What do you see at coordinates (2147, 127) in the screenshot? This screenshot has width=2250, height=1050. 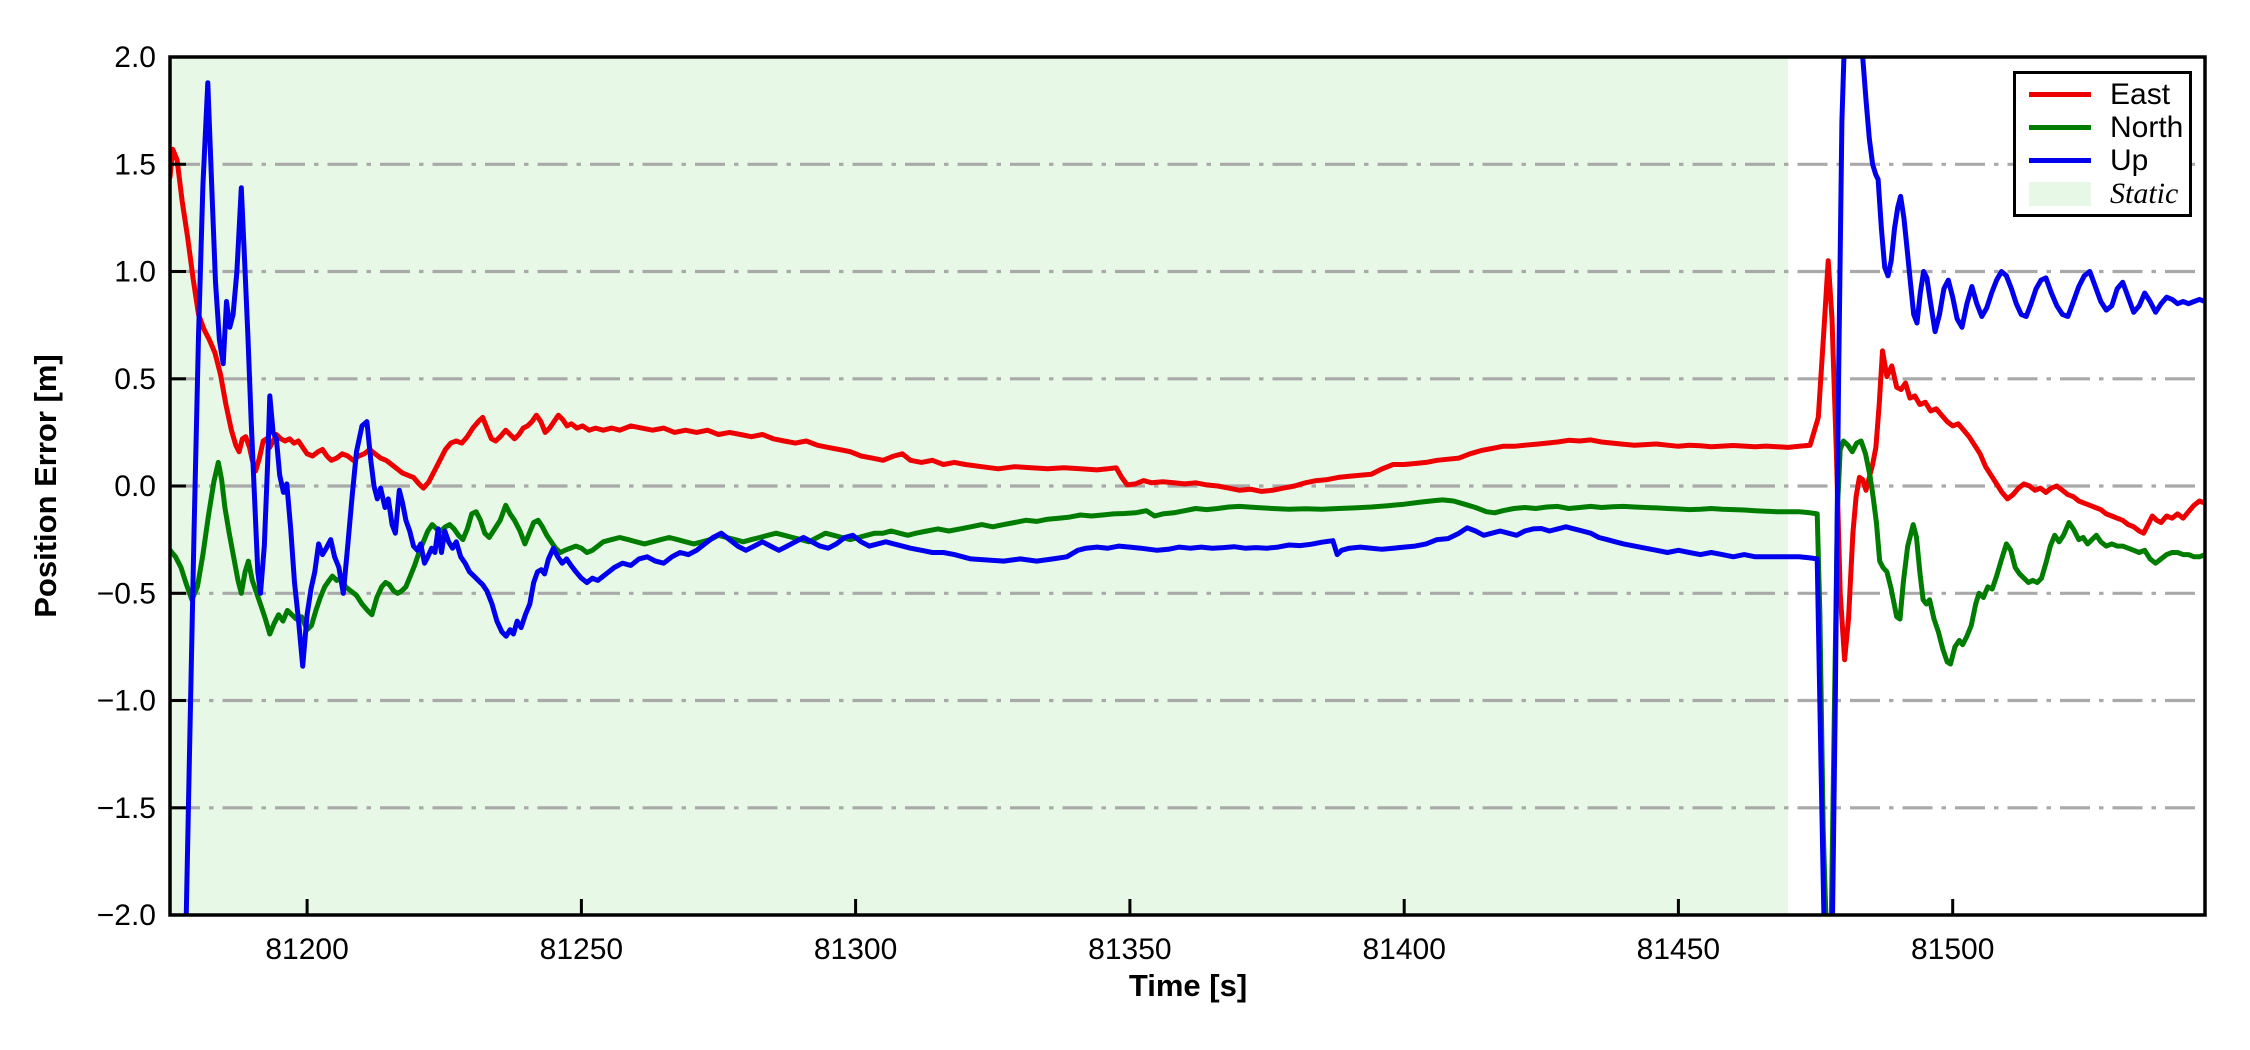 I see `legend-label: North` at bounding box center [2147, 127].